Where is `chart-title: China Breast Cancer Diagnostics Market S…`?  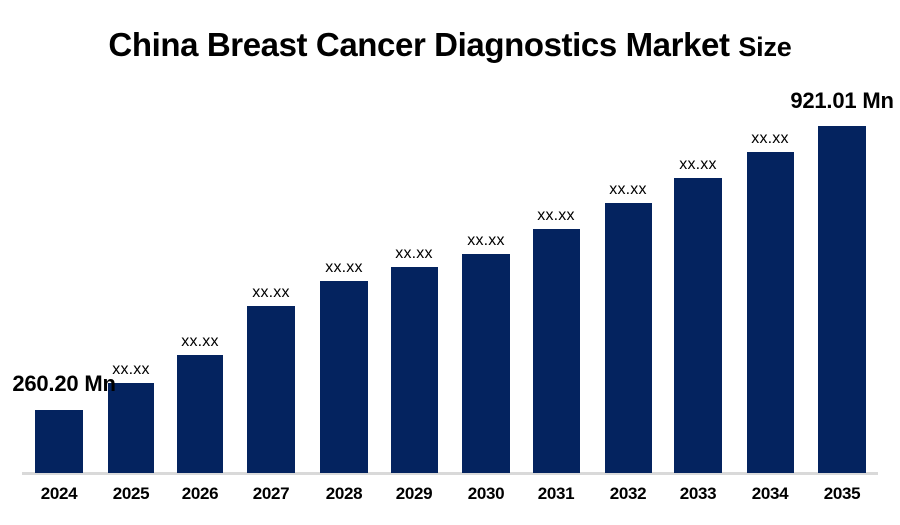 chart-title: China Breast Cancer Diagnostics Market S… is located at coordinates (450, 45).